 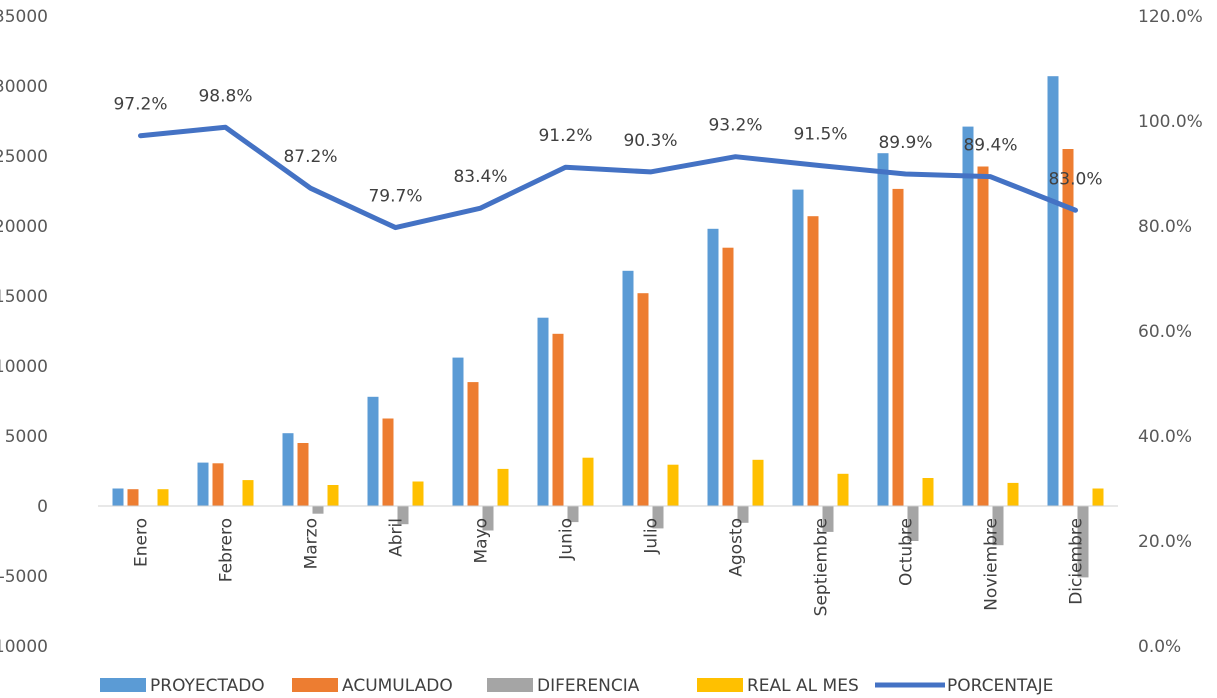 I want to click on left-axis-tick-label: 15000, so click(x=24, y=297).